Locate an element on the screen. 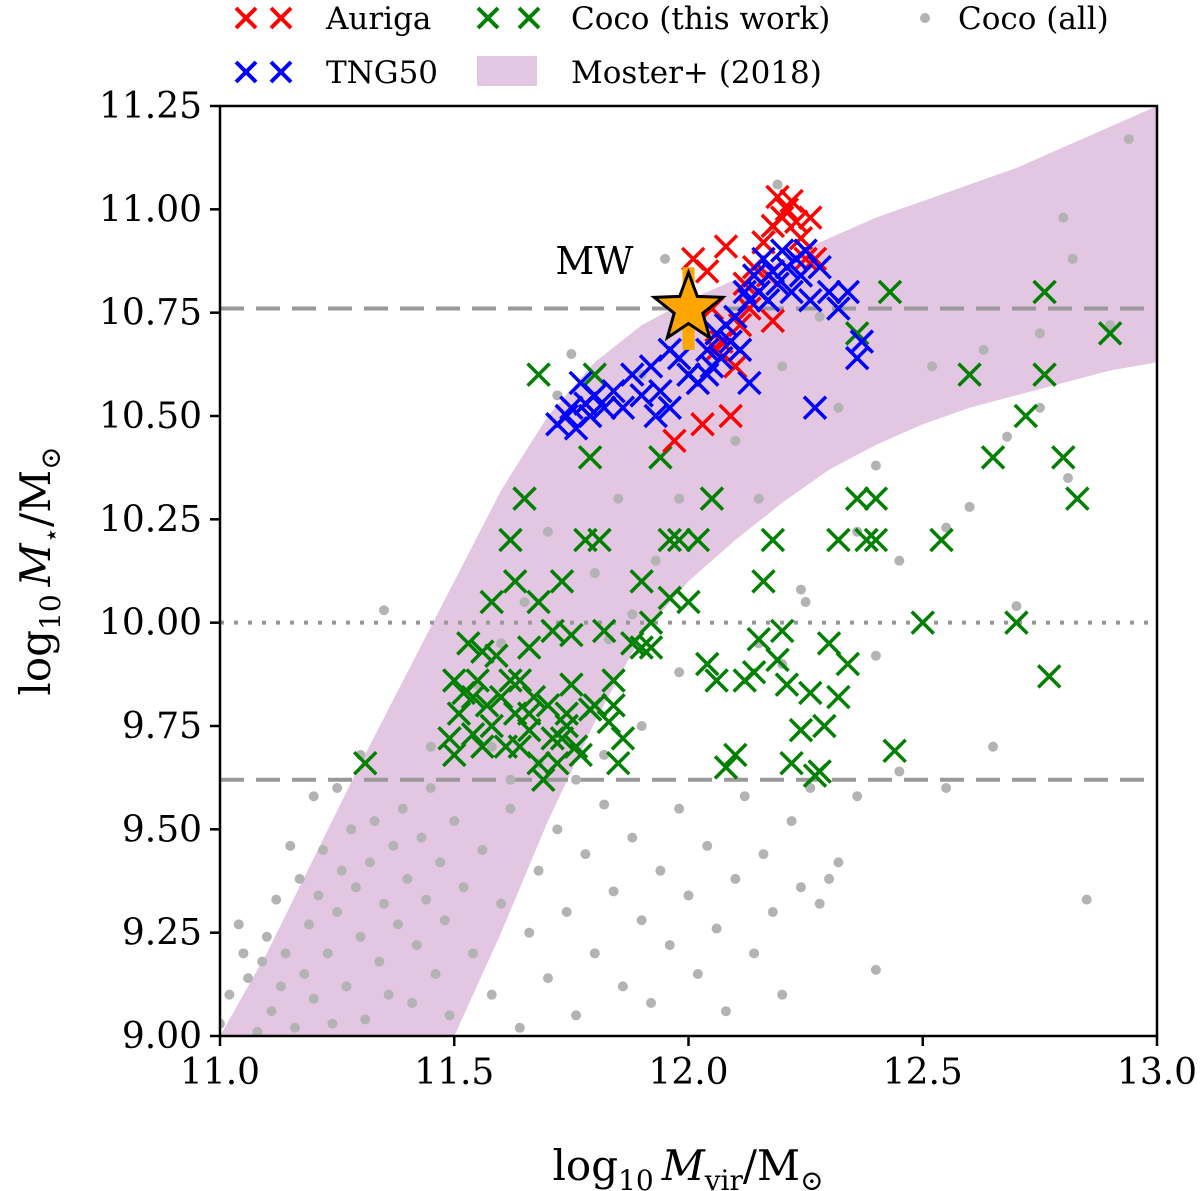 The width and height of the screenshot is (1200, 1191). x-axis-title-sun: ⊙ is located at coordinates (811, 1177).